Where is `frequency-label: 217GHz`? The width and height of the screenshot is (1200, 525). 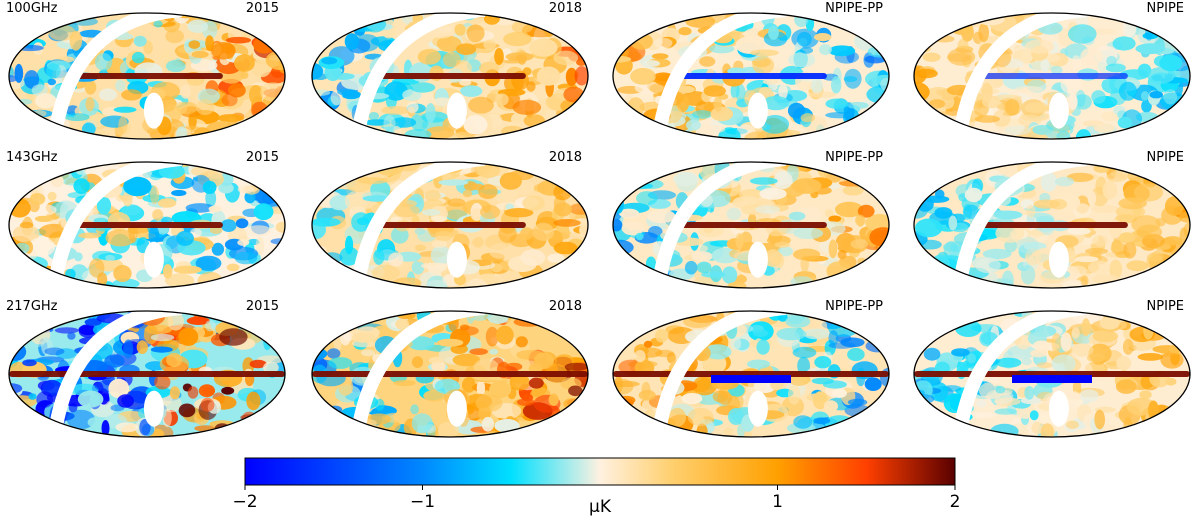
frequency-label: 217GHz is located at coordinates (32, 306).